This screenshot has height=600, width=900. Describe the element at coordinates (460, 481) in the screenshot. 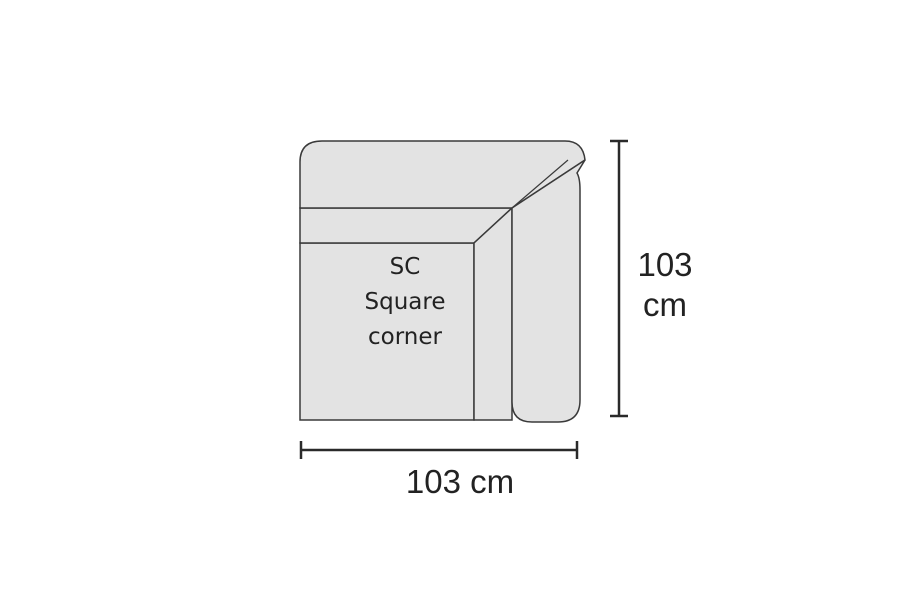

I see `width-label: 103 cm` at that location.